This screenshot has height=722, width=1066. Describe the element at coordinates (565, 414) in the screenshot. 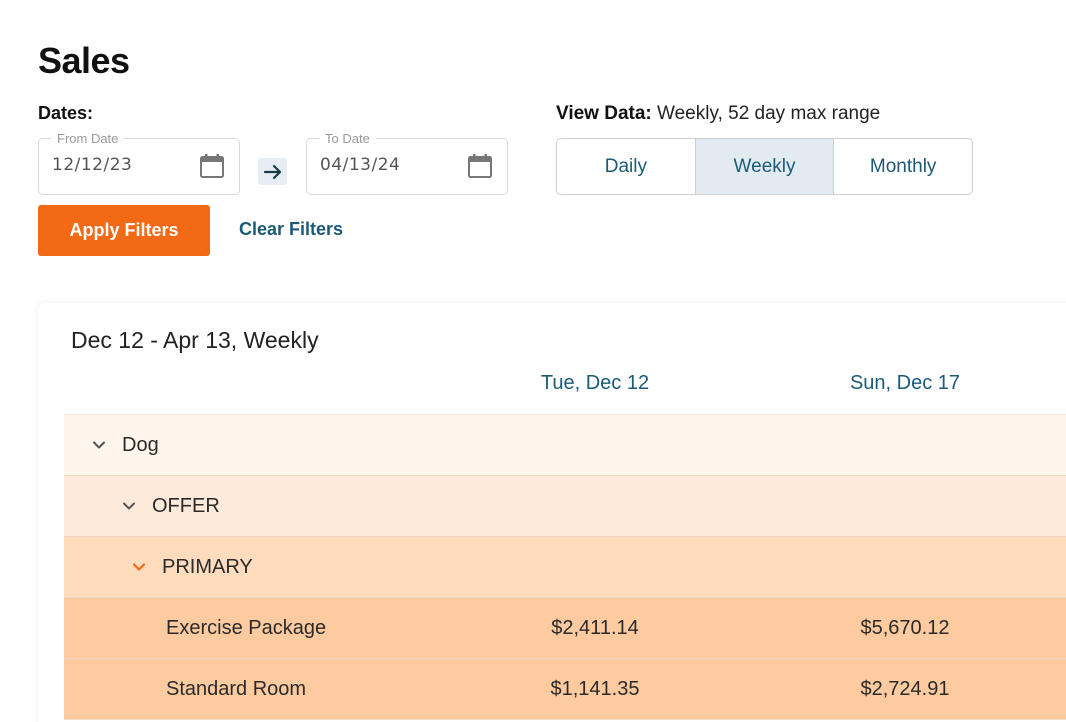

I see `header-divider` at that location.